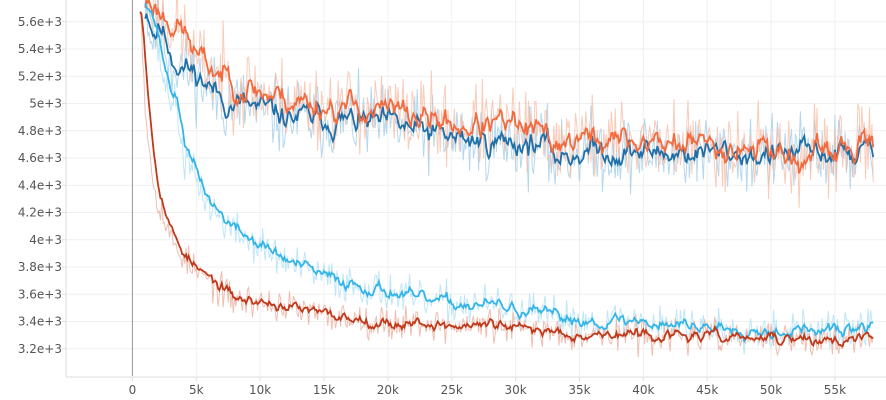 Image resolution: width=886 pixels, height=400 pixels. I want to click on y-tick-label: 5.4e+3, so click(40, 49).